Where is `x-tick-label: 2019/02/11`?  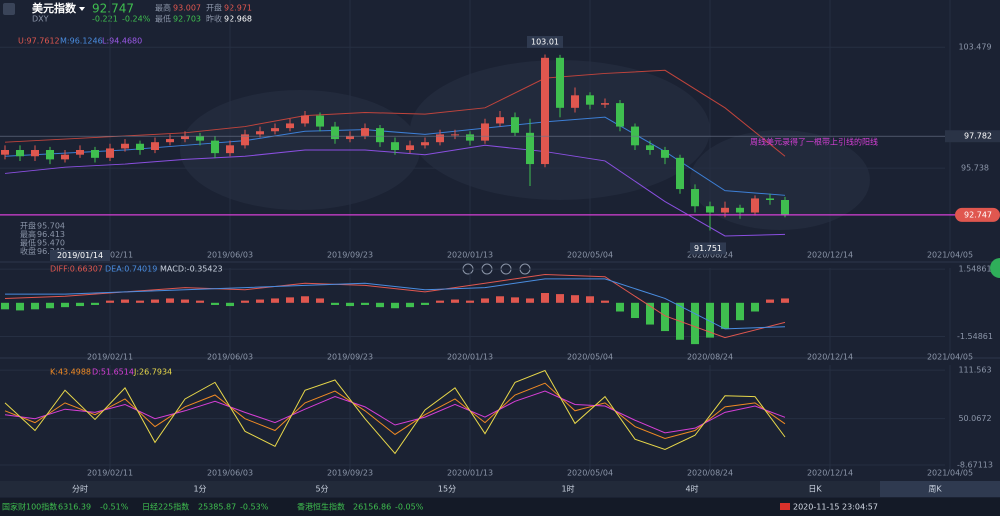
x-tick-label: 2019/02/11 is located at coordinates (110, 357).